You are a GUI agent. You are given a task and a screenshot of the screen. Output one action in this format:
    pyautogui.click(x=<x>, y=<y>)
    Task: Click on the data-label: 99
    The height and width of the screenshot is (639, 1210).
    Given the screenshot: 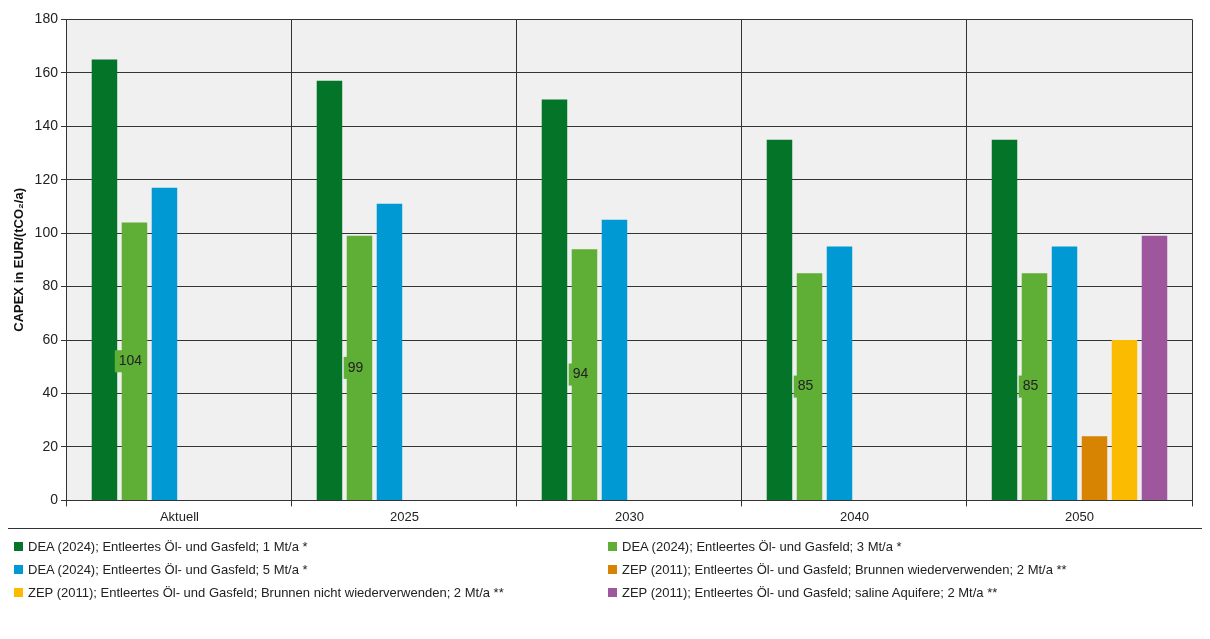 What is the action you would take?
    pyautogui.click(x=355, y=366)
    